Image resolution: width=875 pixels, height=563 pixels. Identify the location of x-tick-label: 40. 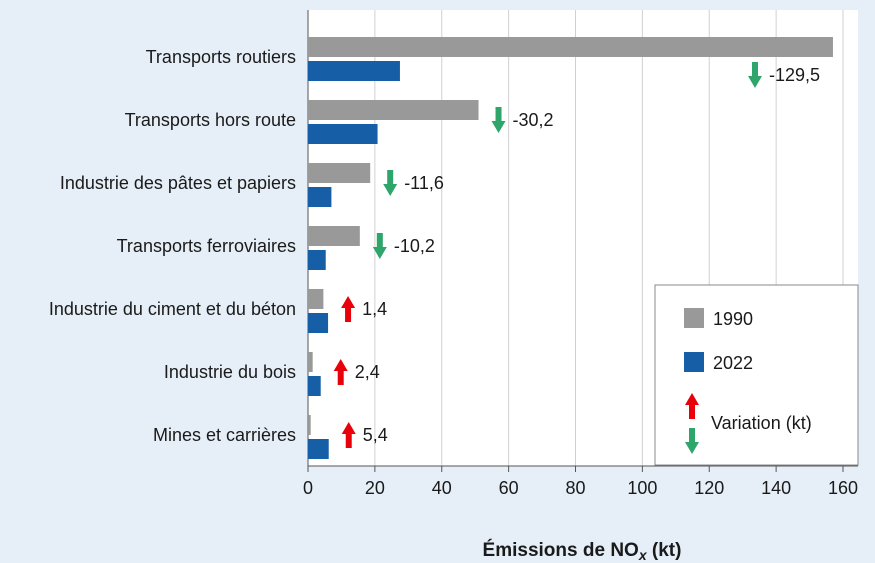
(442, 488).